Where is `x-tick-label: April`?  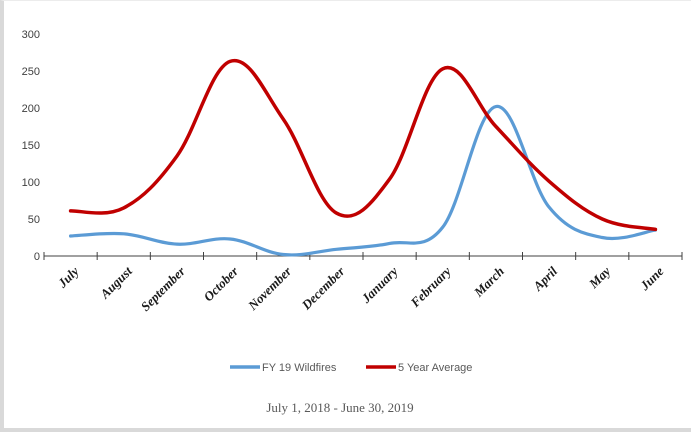
x-tick-label: April is located at coordinates (544, 278).